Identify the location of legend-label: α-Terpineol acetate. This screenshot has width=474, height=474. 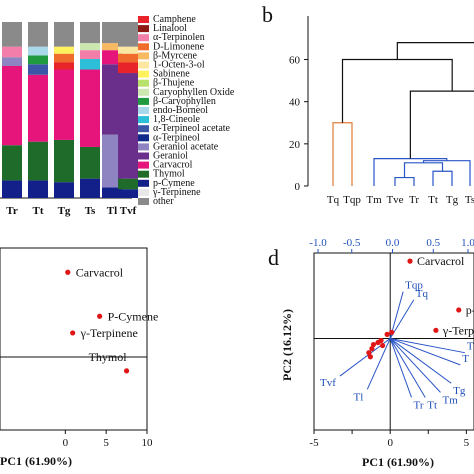
(192, 128).